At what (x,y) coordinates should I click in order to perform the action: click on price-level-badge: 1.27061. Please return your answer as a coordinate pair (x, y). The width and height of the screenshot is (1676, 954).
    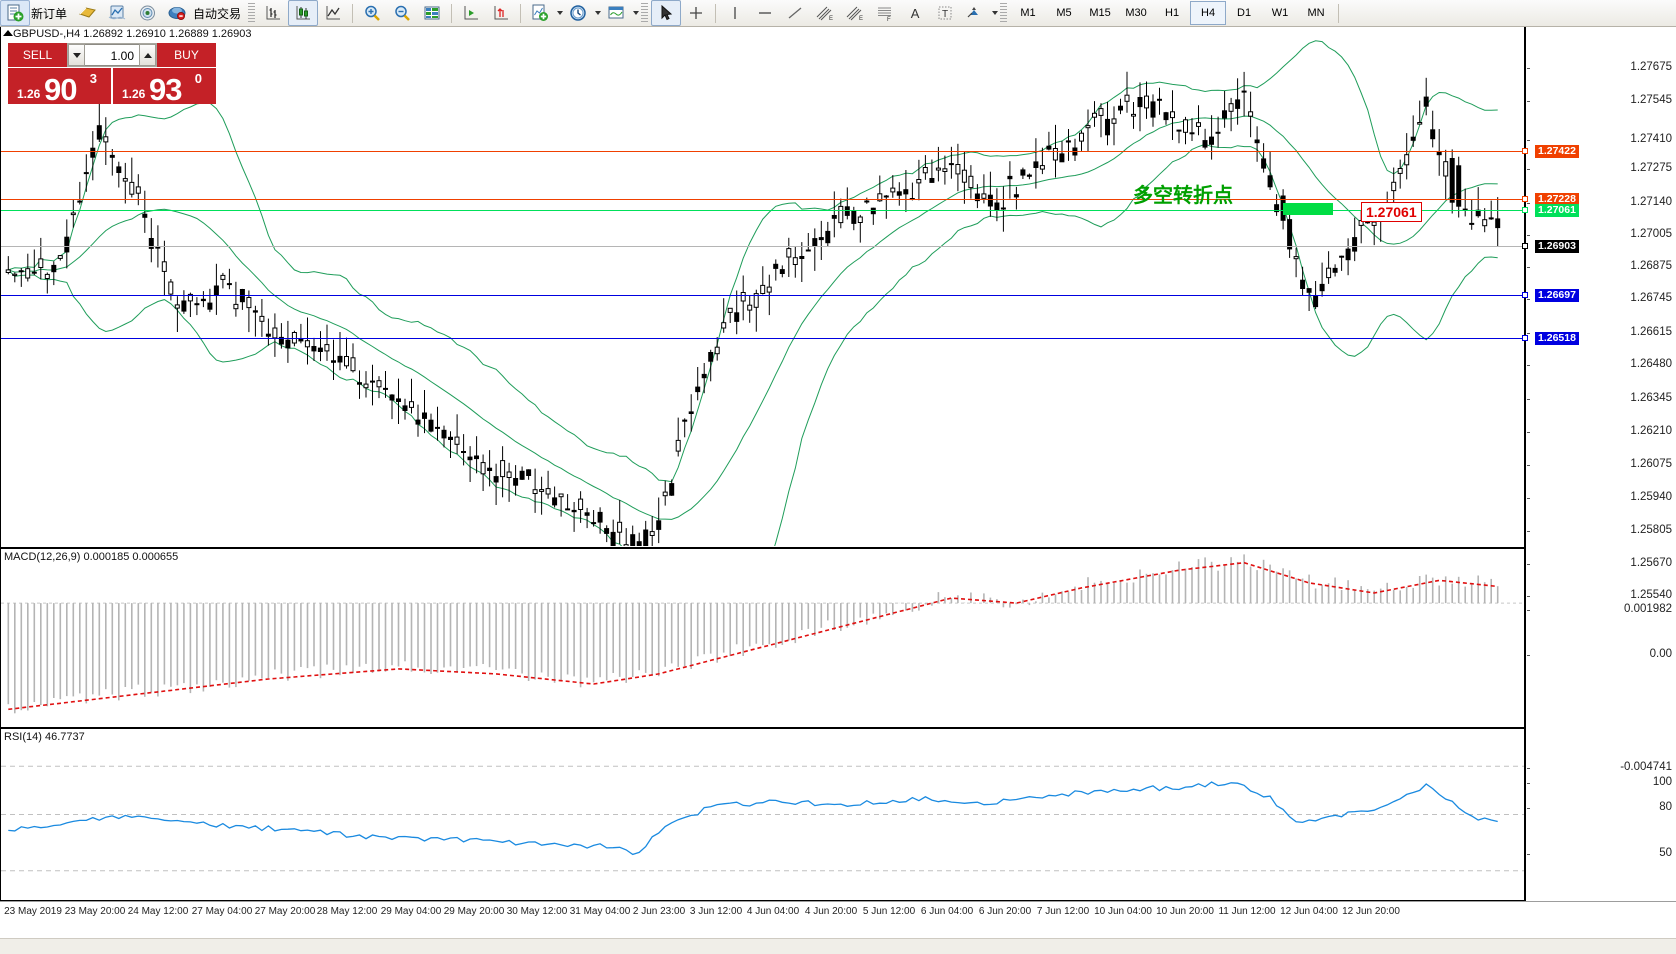
    Looking at the image, I should click on (1557, 210).